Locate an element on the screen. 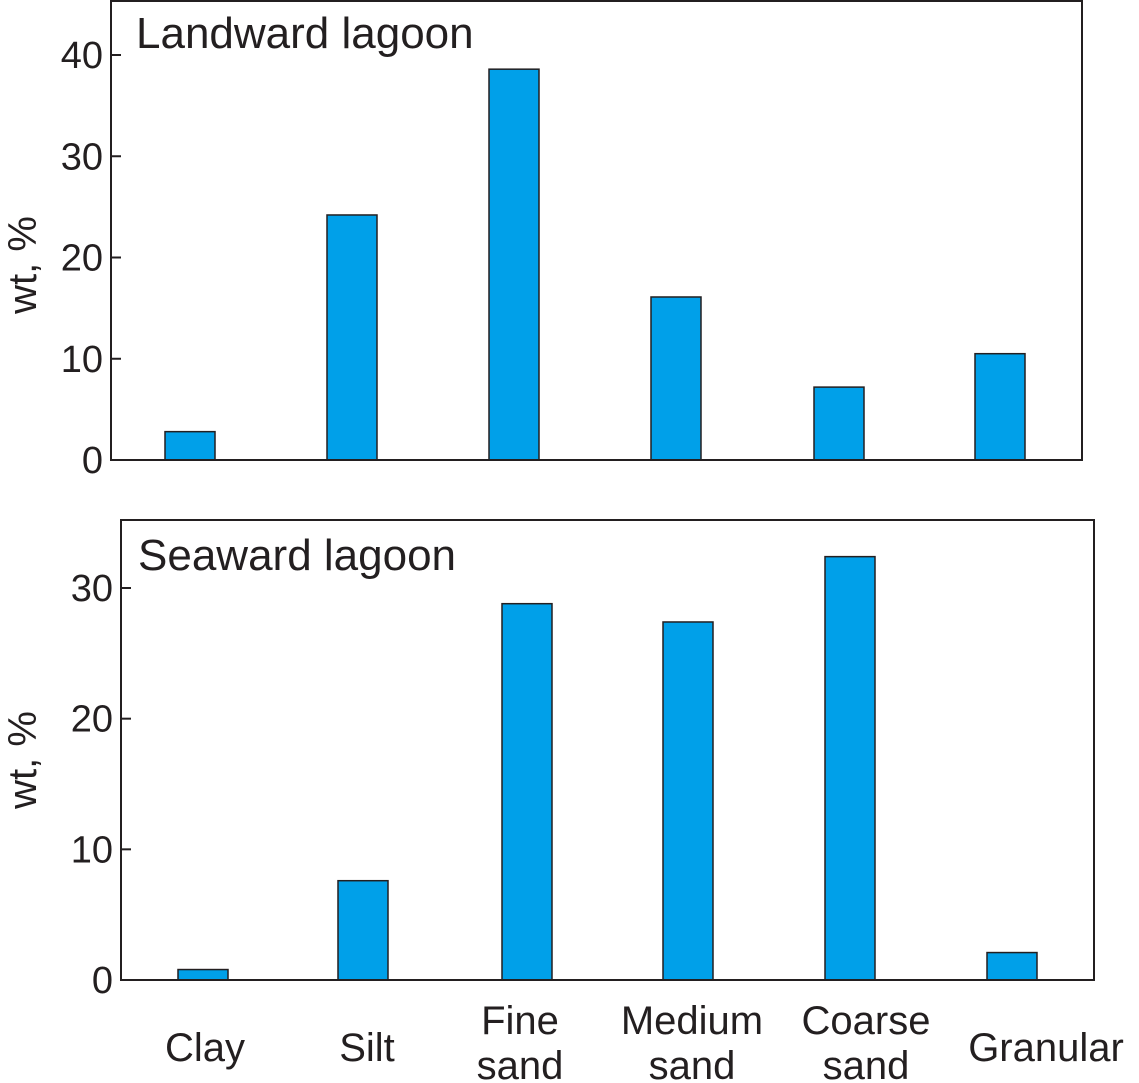 The image size is (1139, 1083). category-label: Granular is located at coordinates (1046, 1048).